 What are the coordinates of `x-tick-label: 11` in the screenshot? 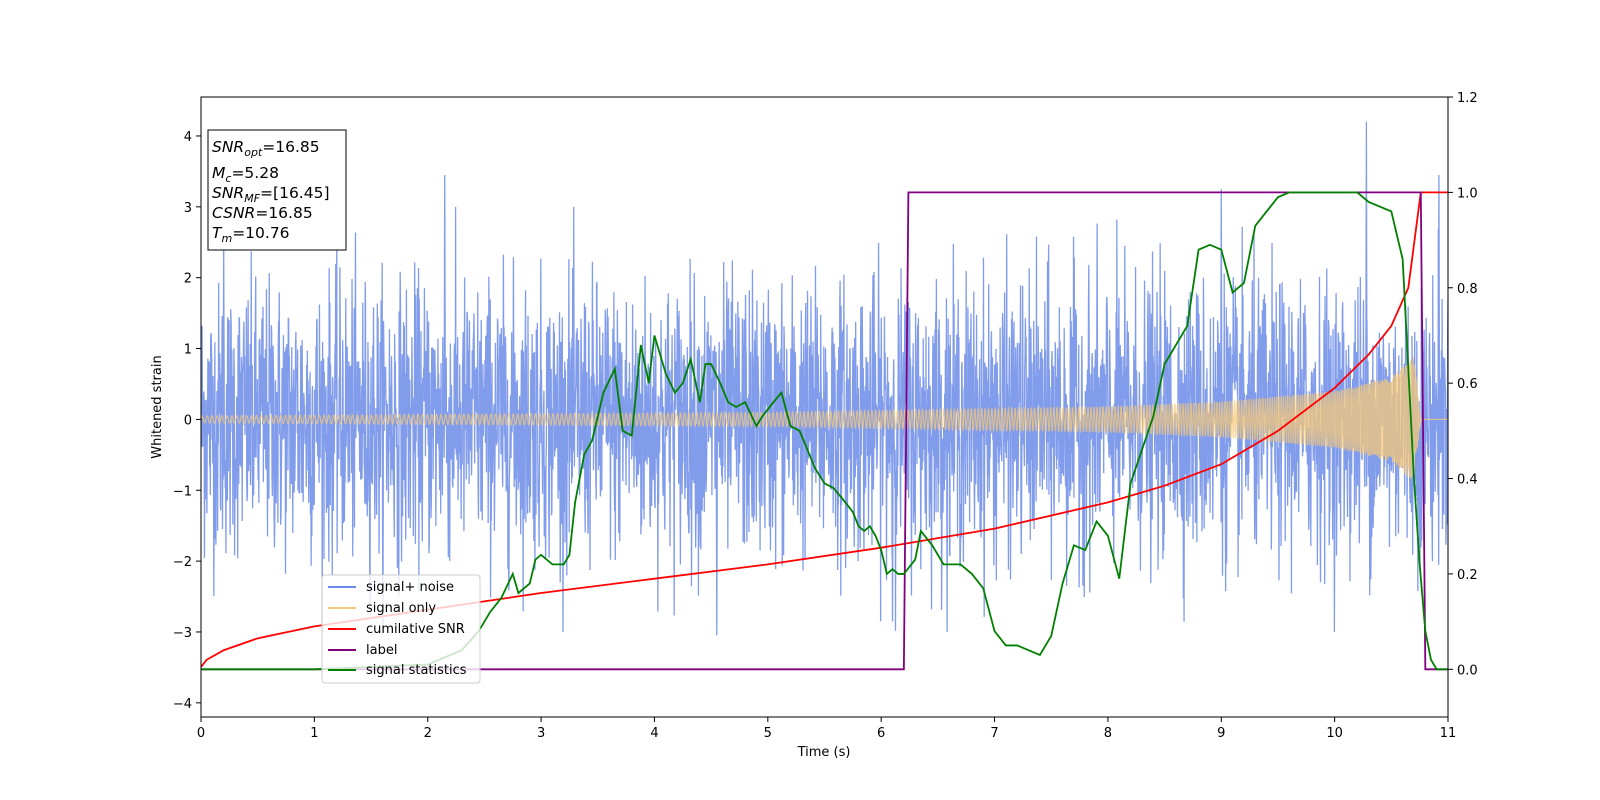 It's located at (1448, 733).